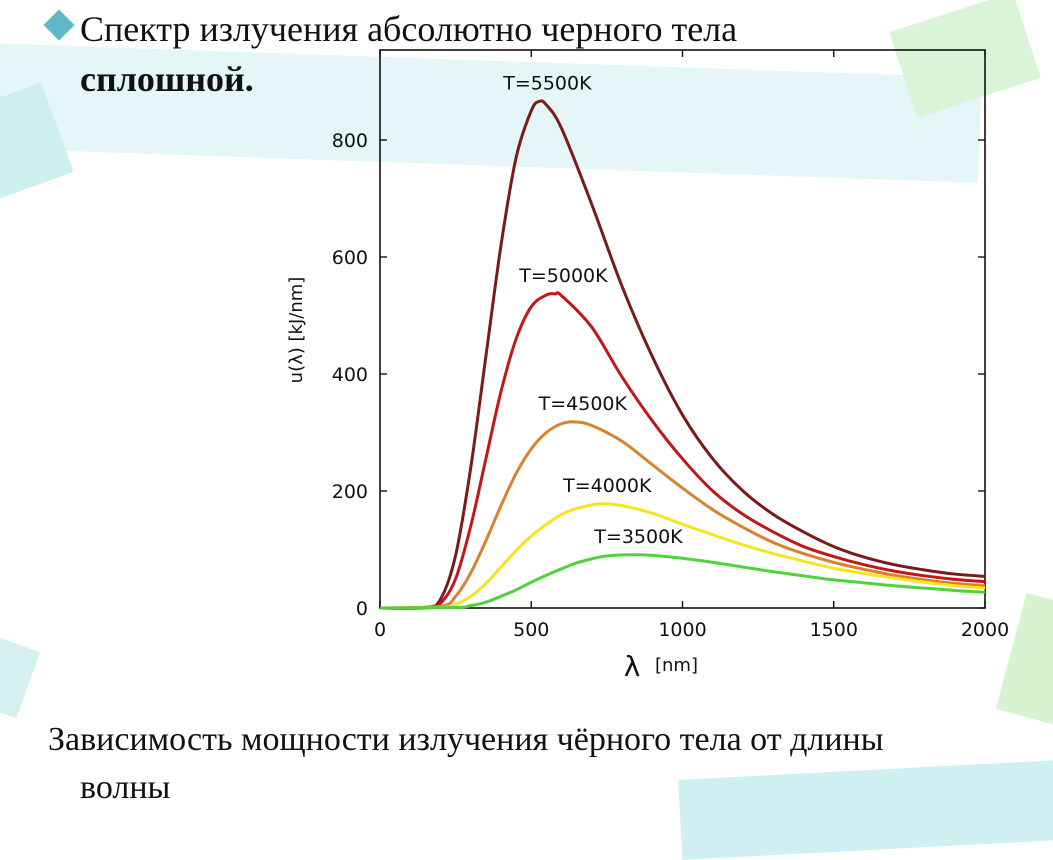 This screenshot has width=1053, height=860. I want to click on series-line-t4000k, so click(682, 556).